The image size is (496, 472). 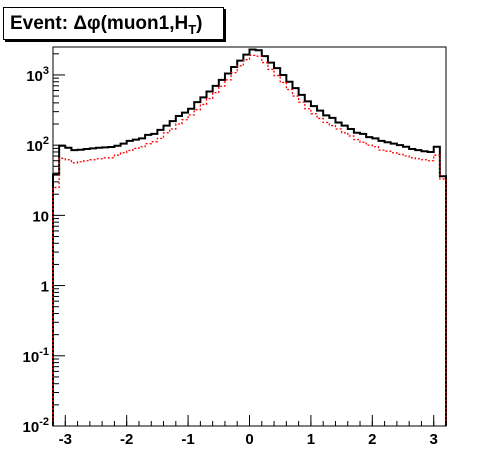 What do you see at coordinates (372, 439) in the screenshot?
I see `x-tick-label: 2` at bounding box center [372, 439].